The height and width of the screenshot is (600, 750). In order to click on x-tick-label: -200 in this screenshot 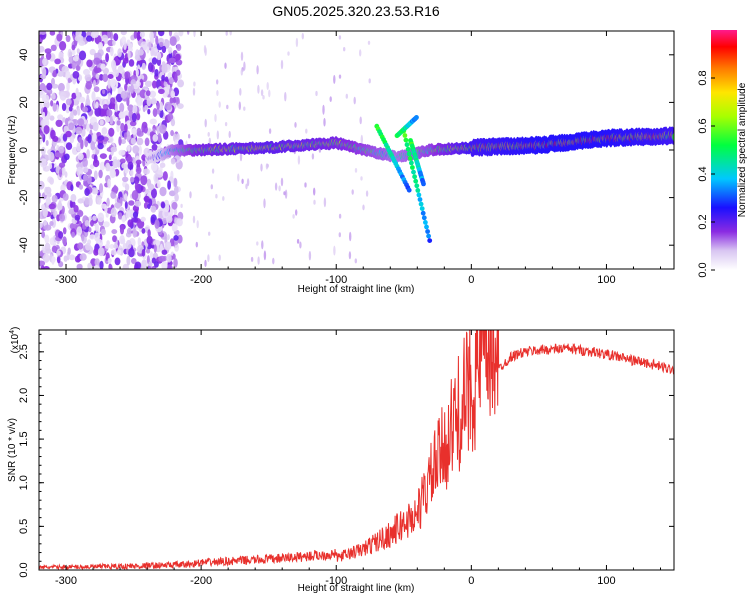, I will do `click(201, 581)`.